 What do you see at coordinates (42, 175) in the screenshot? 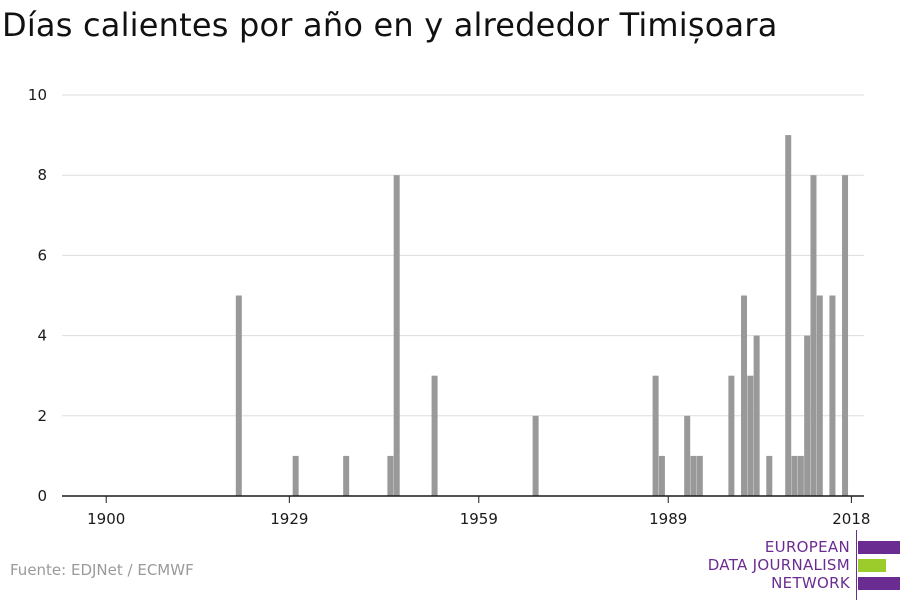
I see `y-tick-label: 8` at bounding box center [42, 175].